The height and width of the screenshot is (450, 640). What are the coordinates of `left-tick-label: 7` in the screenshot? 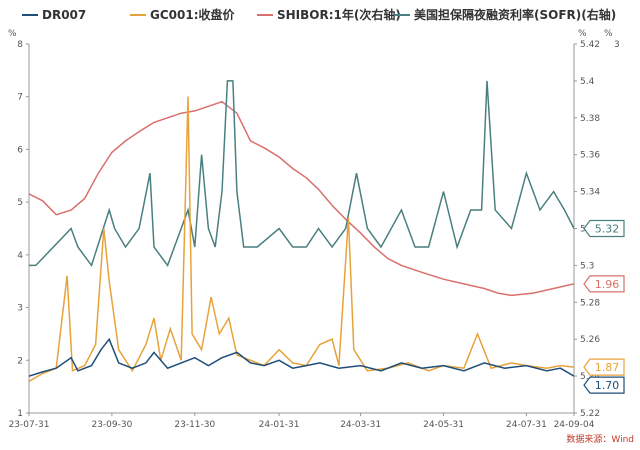 It's located at (20, 98).